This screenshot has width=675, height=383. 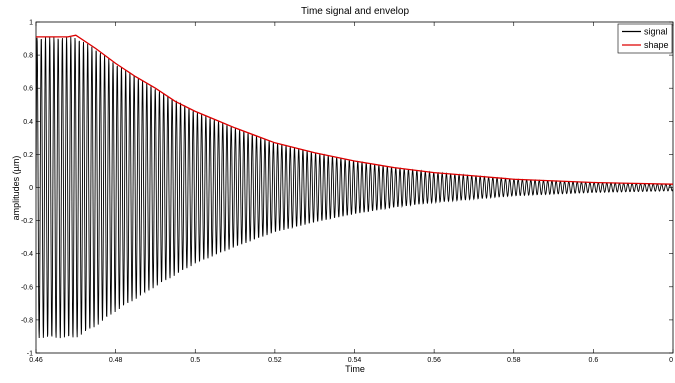 I want to click on legend: signal shape, so click(x=645, y=38).